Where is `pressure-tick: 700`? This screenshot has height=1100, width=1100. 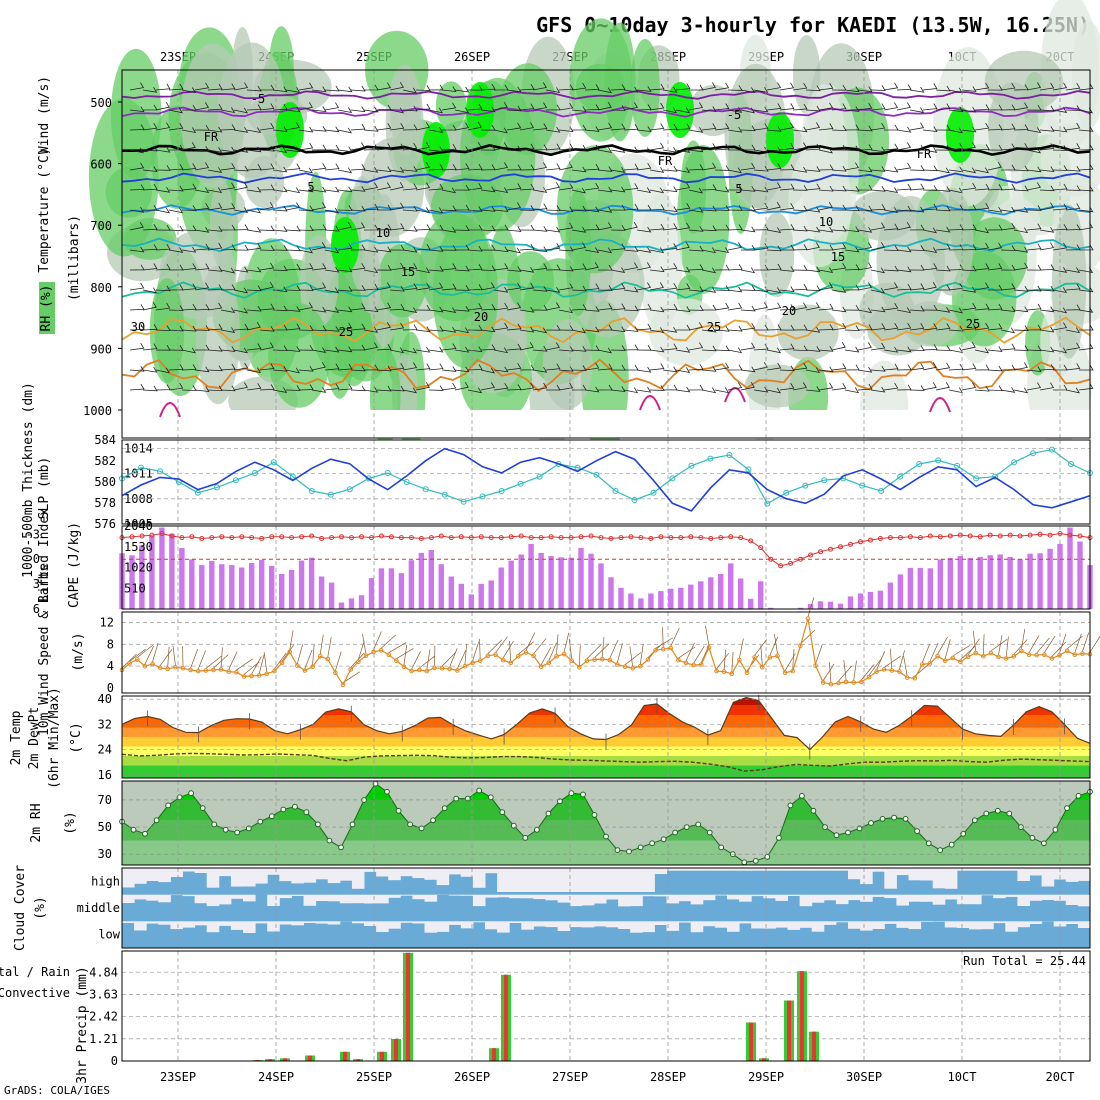
pressure-tick: 700 is located at coordinates (101, 226).